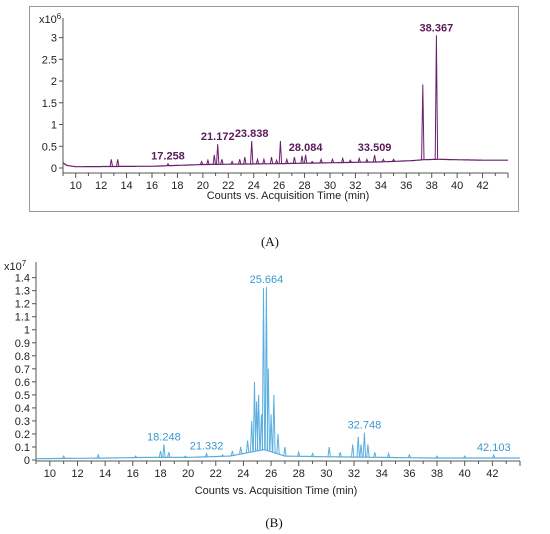 The image size is (550, 534). What do you see at coordinates (270, 241) in the screenshot?
I see `panel-label-a: (A)` at bounding box center [270, 241].